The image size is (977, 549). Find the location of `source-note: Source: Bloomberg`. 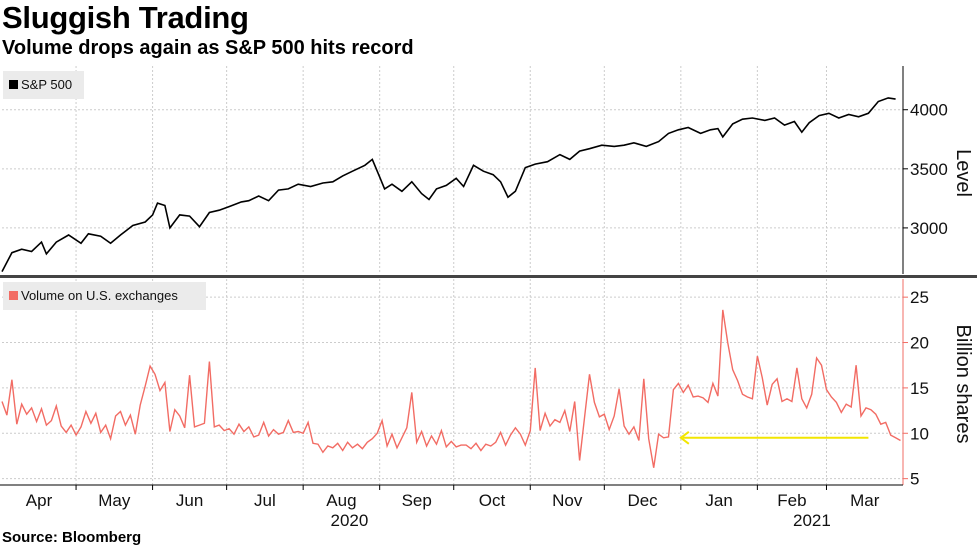

source-note: Source: Bloomberg is located at coordinates (72, 537).